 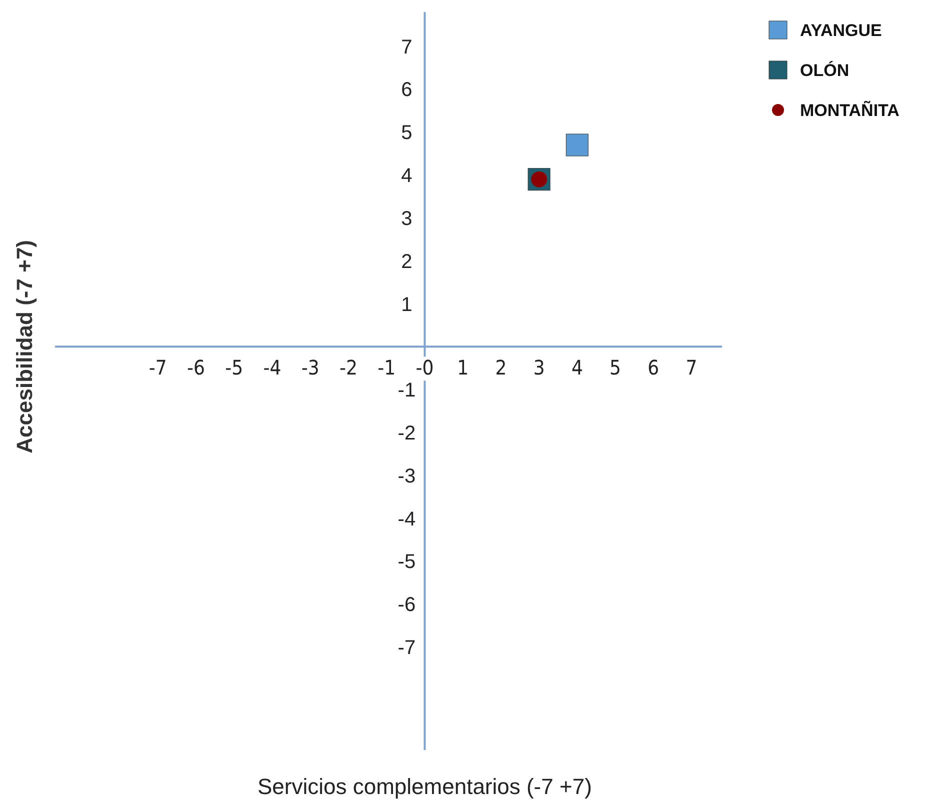 I want to click on y-tick-label: 7, so click(x=406, y=47).